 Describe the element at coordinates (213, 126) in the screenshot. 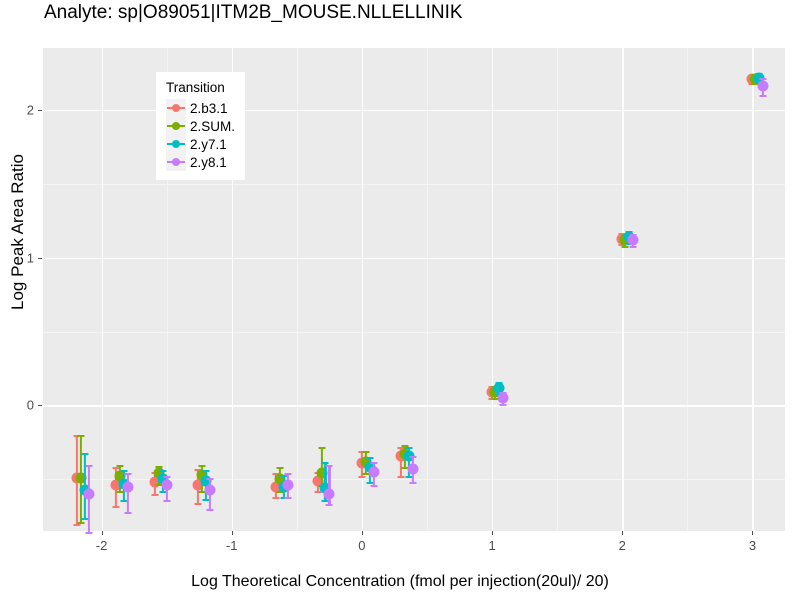

I see `legend-item-label: 2.SUM.` at that location.